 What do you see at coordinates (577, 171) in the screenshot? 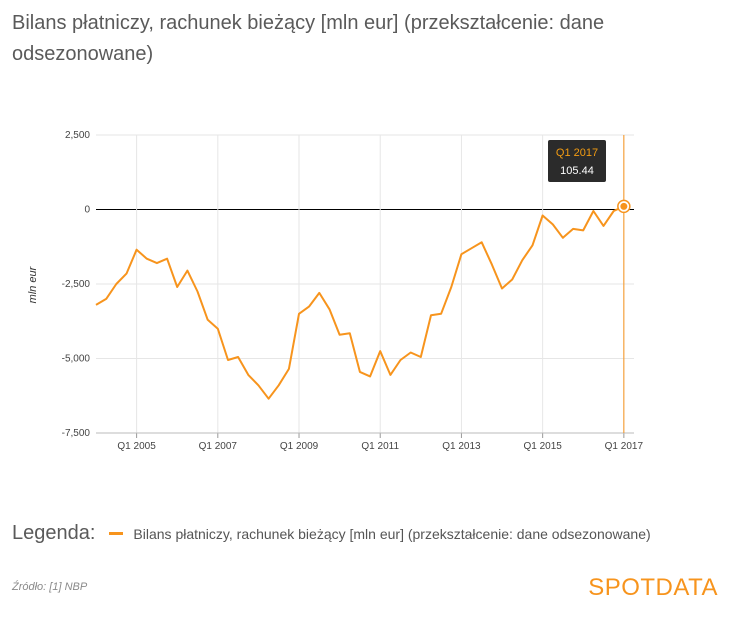
I see `tooltip-value: 105.44` at bounding box center [577, 171].